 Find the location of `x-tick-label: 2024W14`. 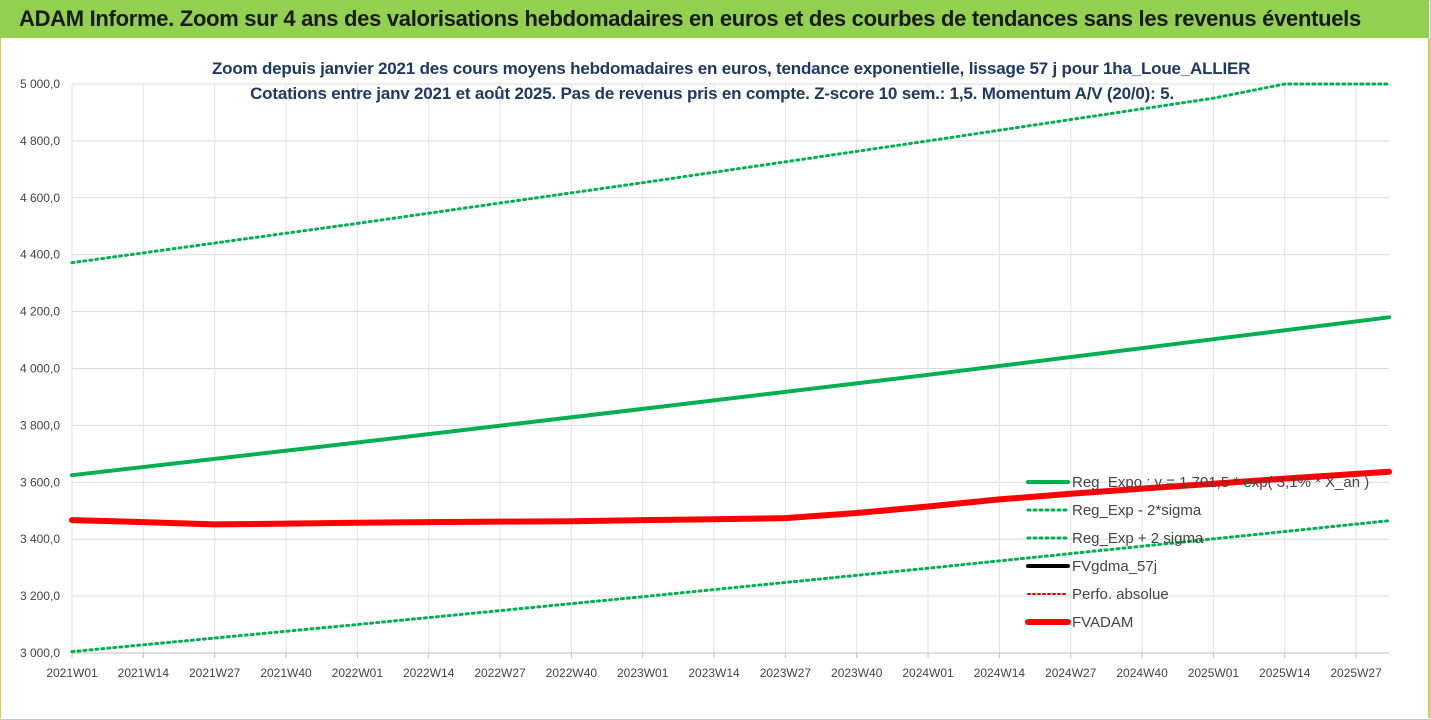

x-tick-label: 2024W14 is located at coordinates (1000, 673).